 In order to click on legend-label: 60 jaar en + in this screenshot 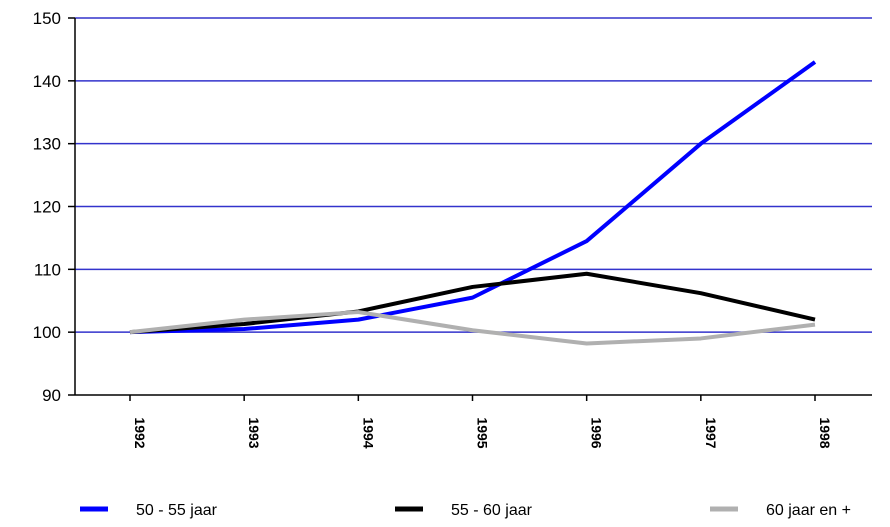, I will do `click(808, 510)`.